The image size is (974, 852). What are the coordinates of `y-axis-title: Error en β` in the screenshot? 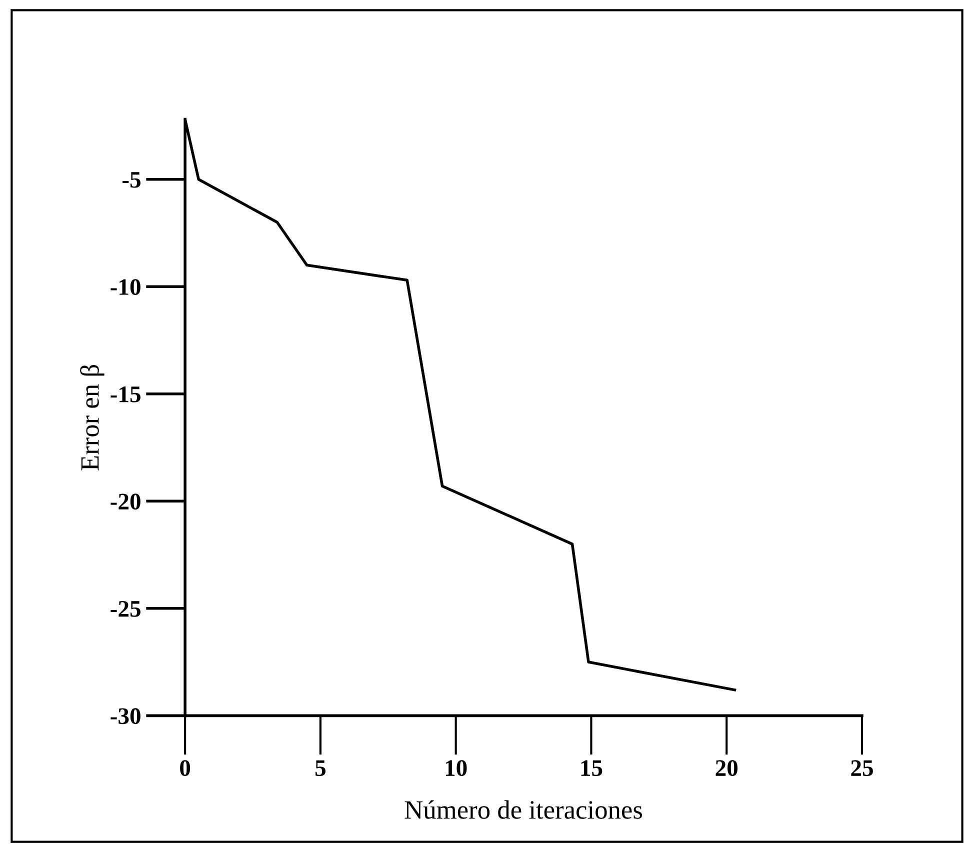 It's located at (92, 417).